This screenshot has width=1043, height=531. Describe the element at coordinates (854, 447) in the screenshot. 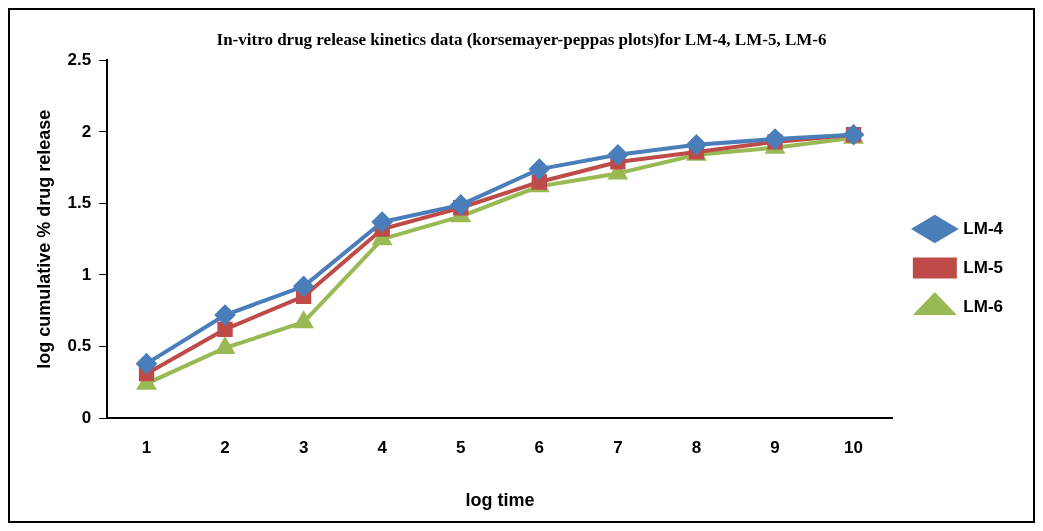

I see `x-tick-label: 10` at that location.